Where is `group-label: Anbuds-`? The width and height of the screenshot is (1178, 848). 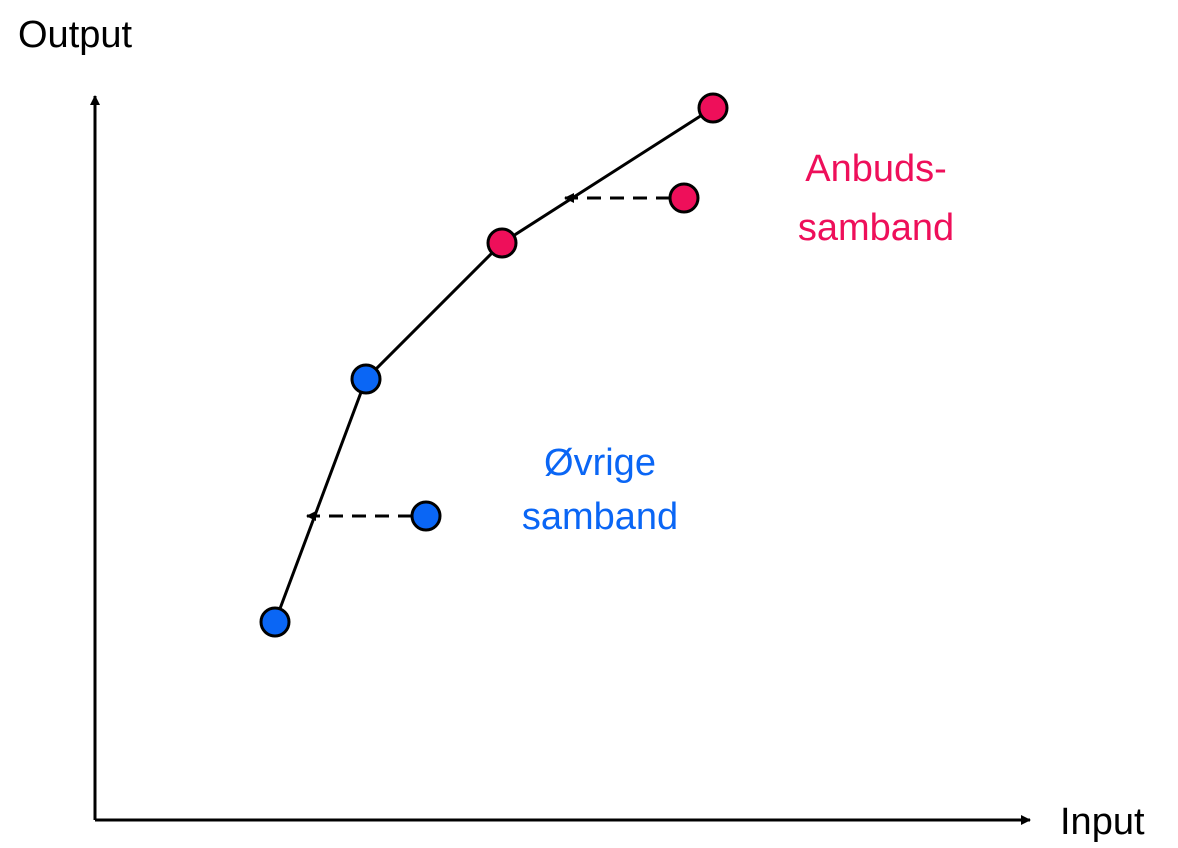 group-label: Anbuds- is located at coordinates (876, 169).